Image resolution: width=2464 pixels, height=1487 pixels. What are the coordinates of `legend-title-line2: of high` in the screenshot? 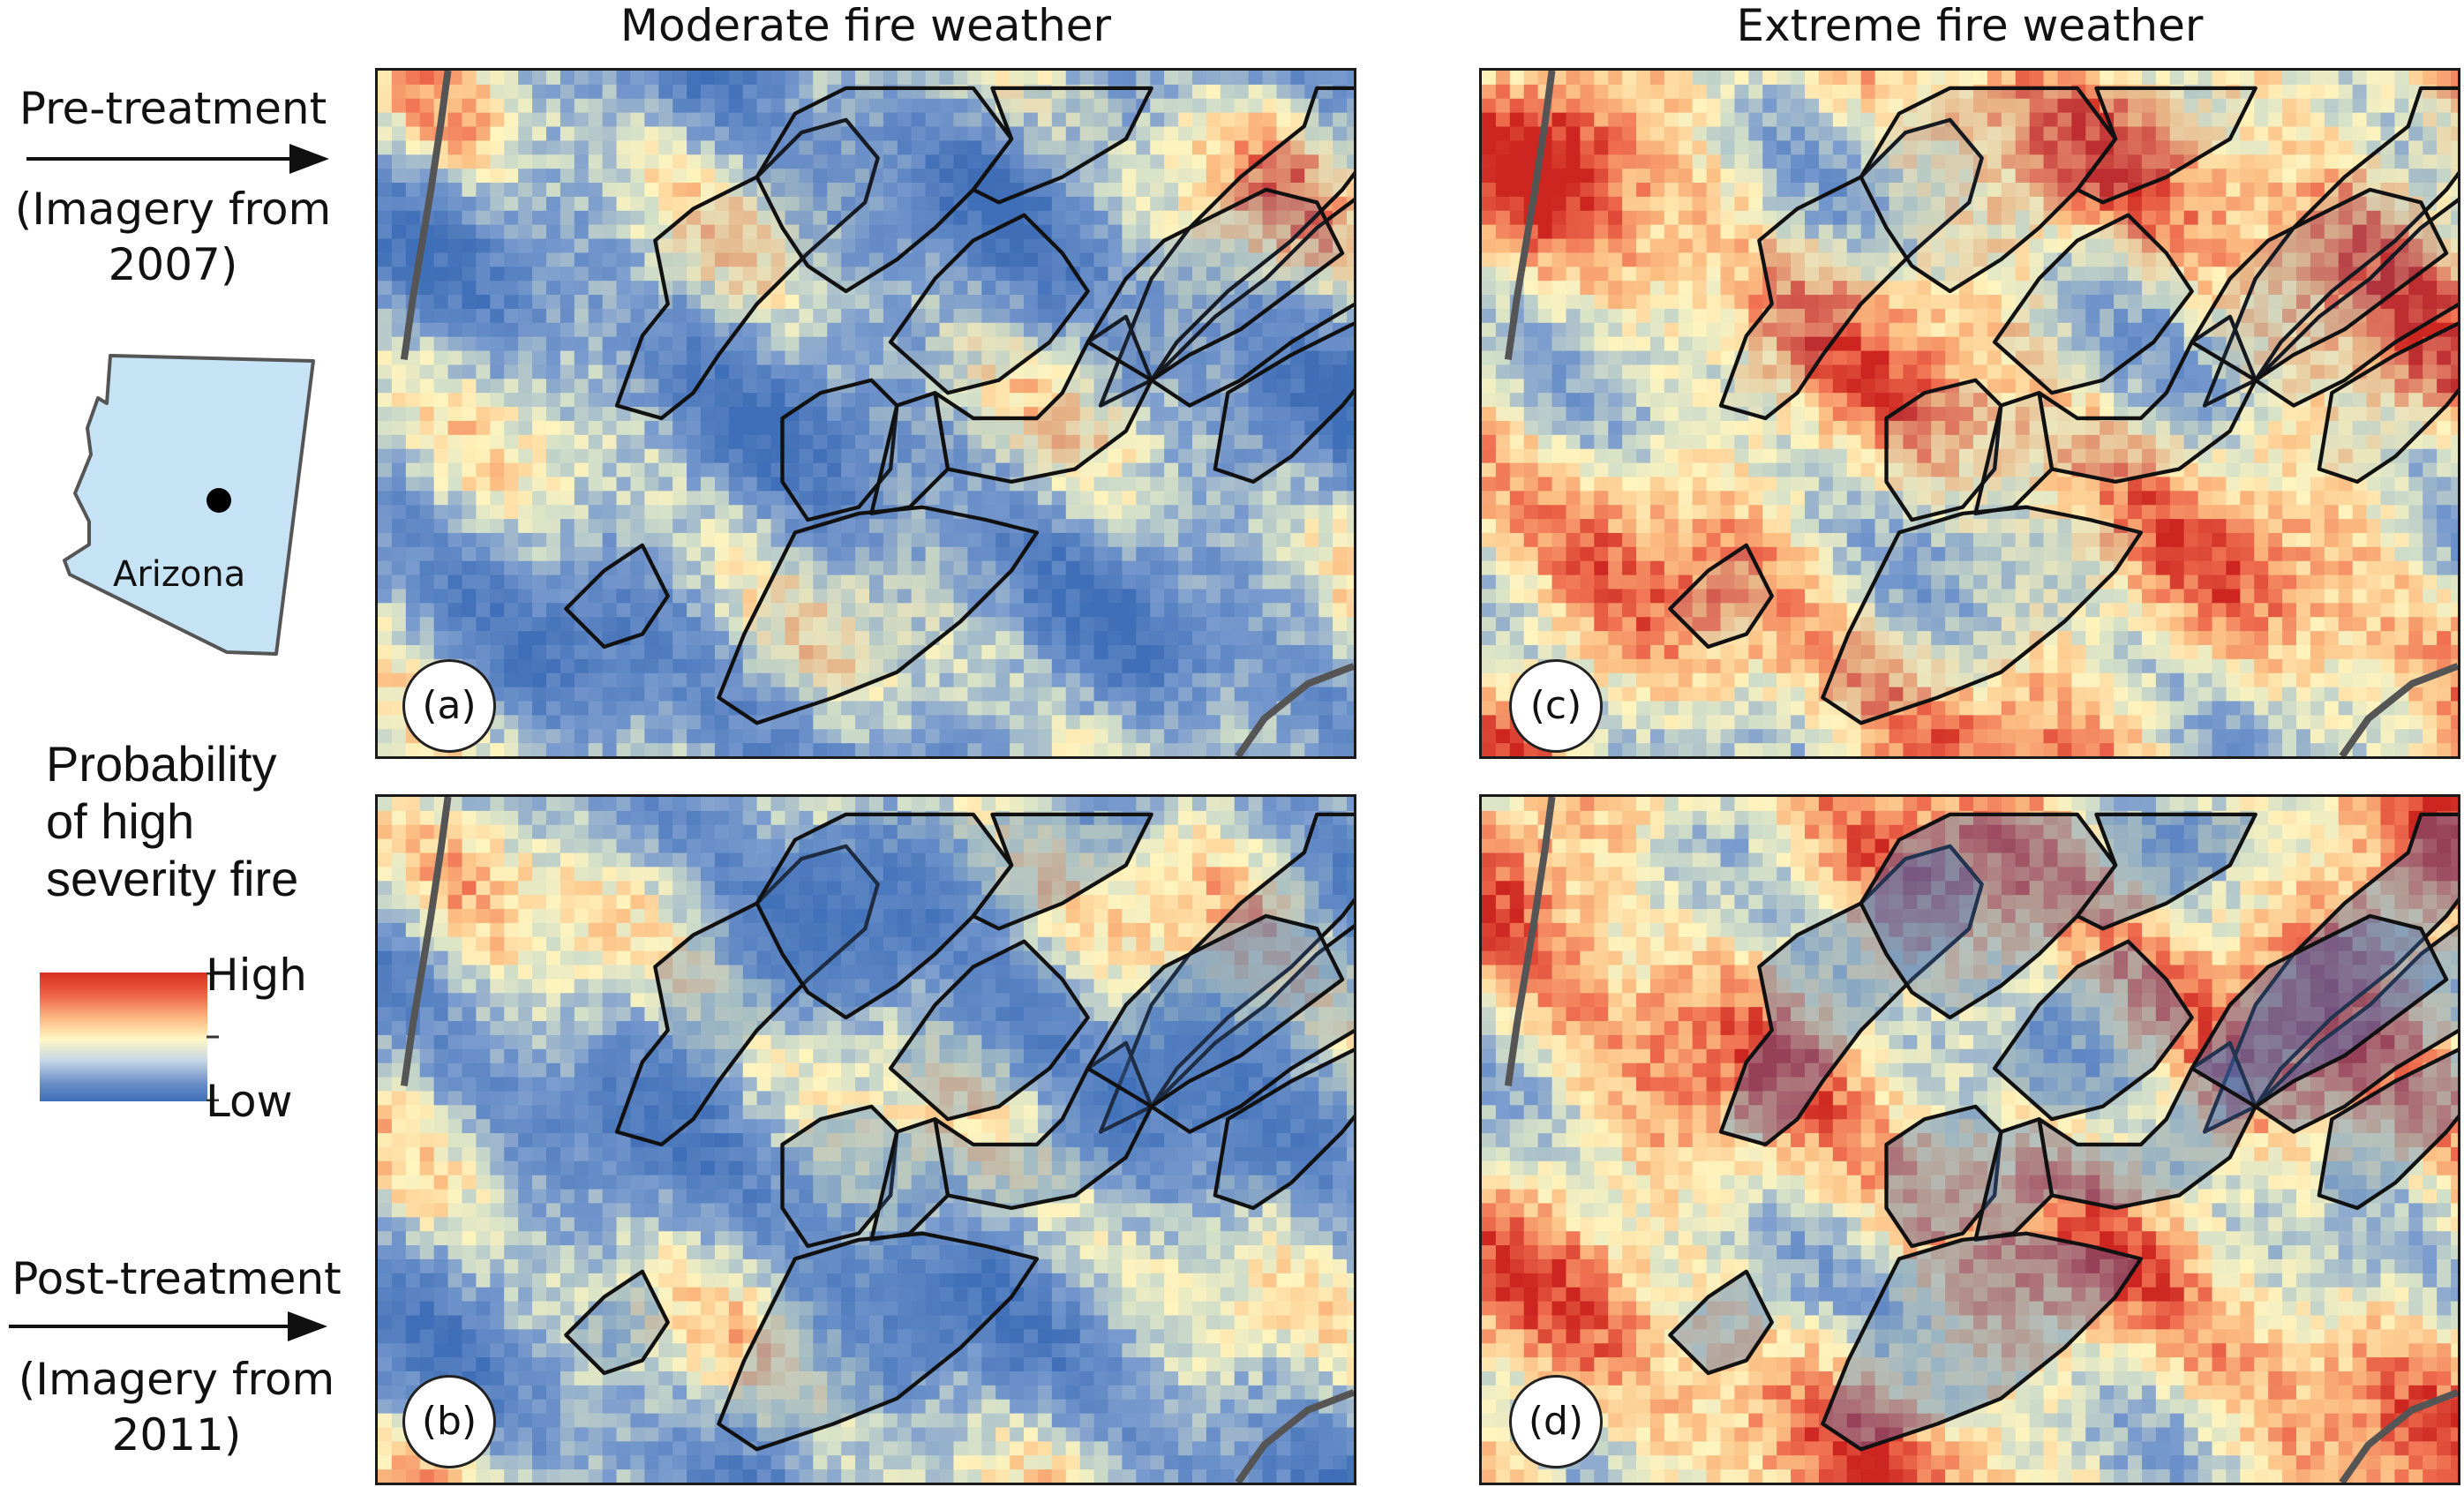 It's located at (120, 820).